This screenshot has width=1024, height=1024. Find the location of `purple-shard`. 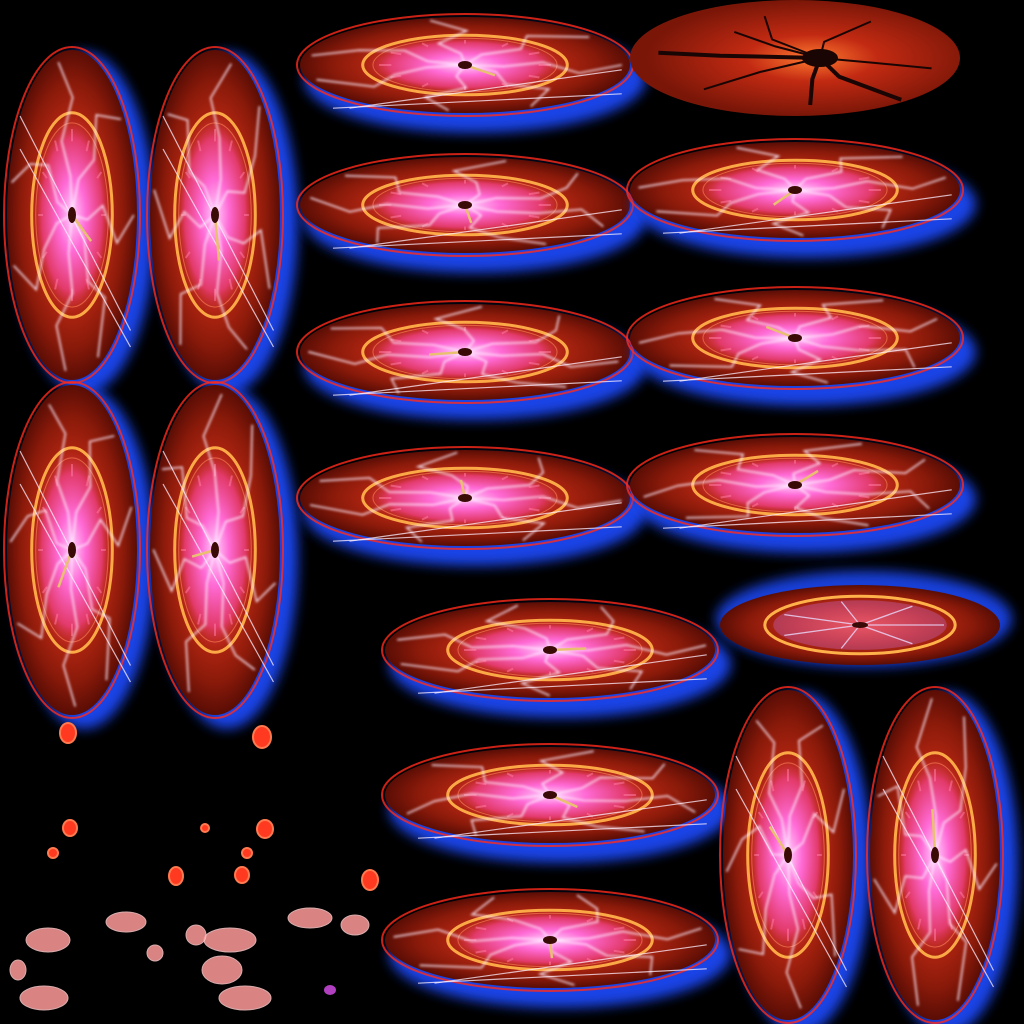

purple-shard is located at coordinates (330, 990).